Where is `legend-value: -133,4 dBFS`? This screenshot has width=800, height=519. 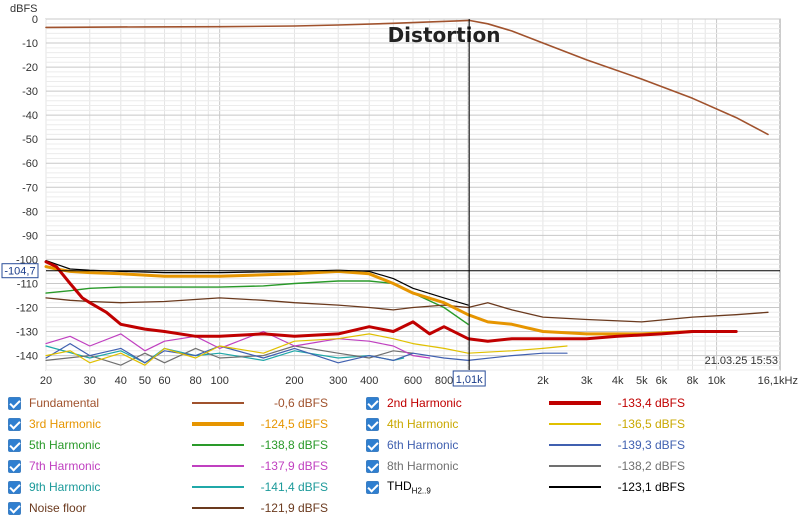
legend-value: -133,4 dBFS is located at coordinates (651, 403).